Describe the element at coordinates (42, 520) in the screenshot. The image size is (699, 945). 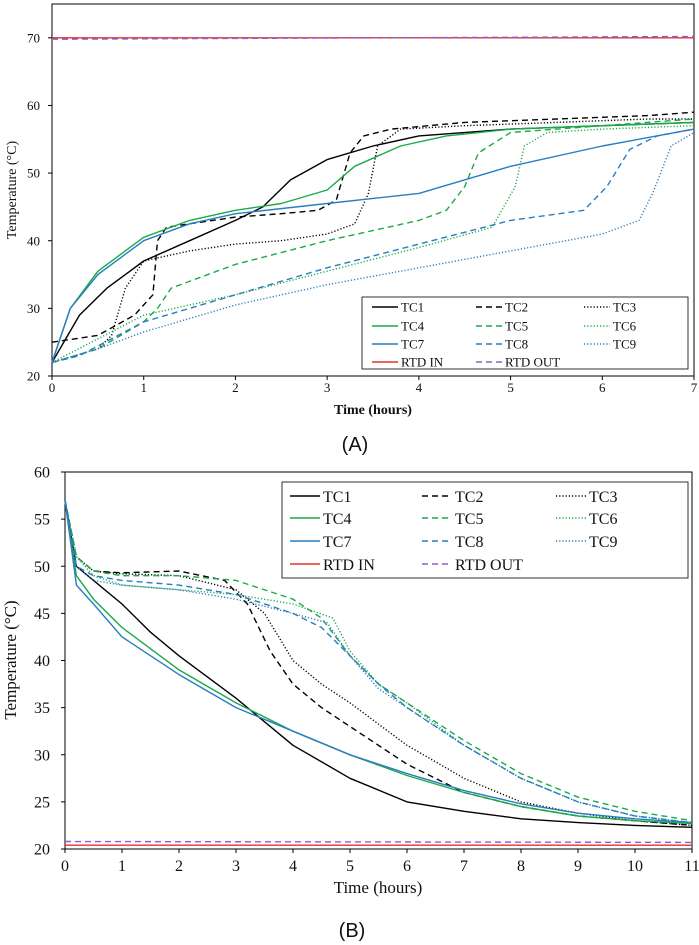
I see `y-tick-label: 55` at that location.